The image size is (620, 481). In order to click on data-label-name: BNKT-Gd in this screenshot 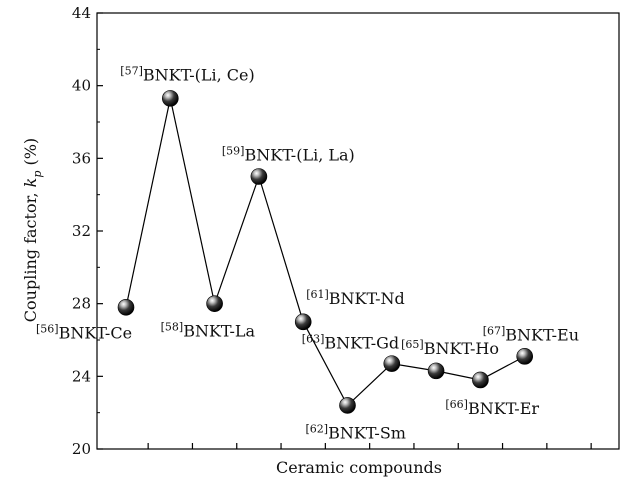, I will do `click(361, 343)`.